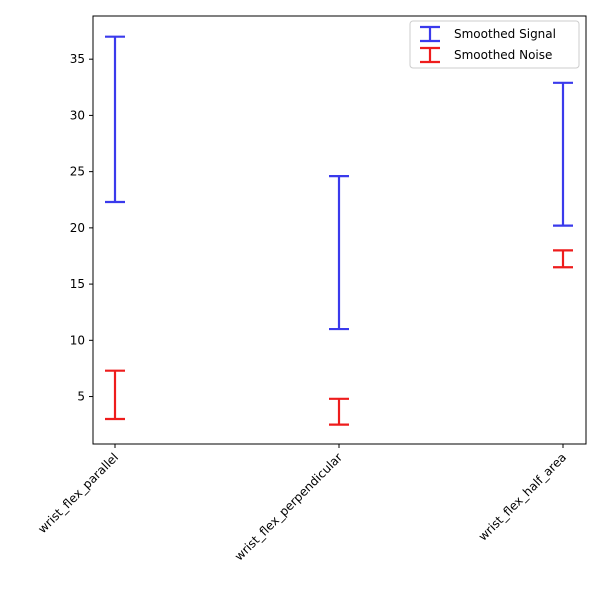 The height and width of the screenshot is (600, 600). What do you see at coordinates (77, 340) in the screenshot?
I see `y-tick-label: 10` at bounding box center [77, 340].